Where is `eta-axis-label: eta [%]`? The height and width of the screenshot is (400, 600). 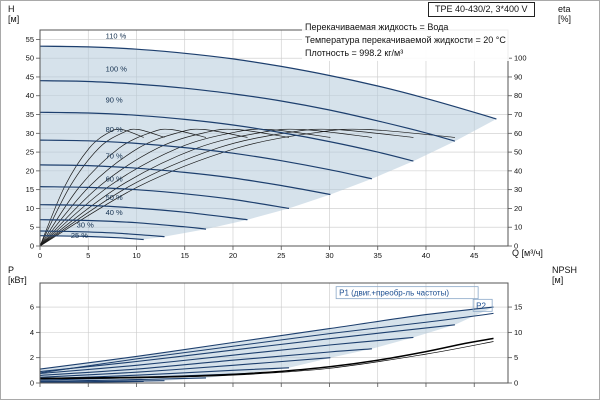 eta-axis-label: eta [%] is located at coordinates (564, 14).